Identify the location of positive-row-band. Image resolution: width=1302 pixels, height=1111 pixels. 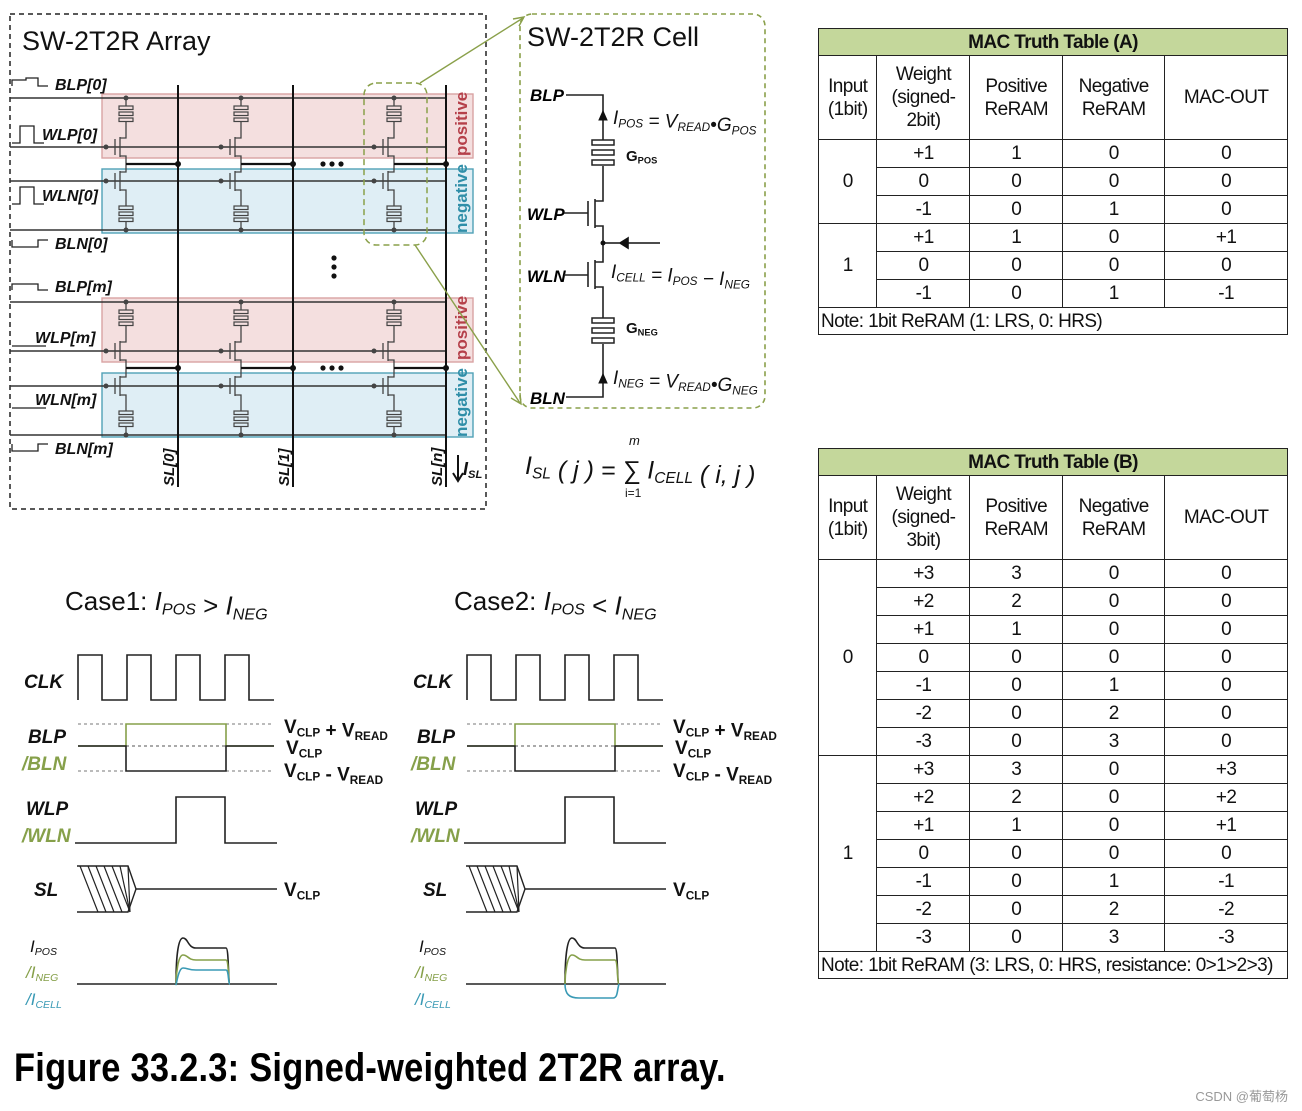
(287, 126).